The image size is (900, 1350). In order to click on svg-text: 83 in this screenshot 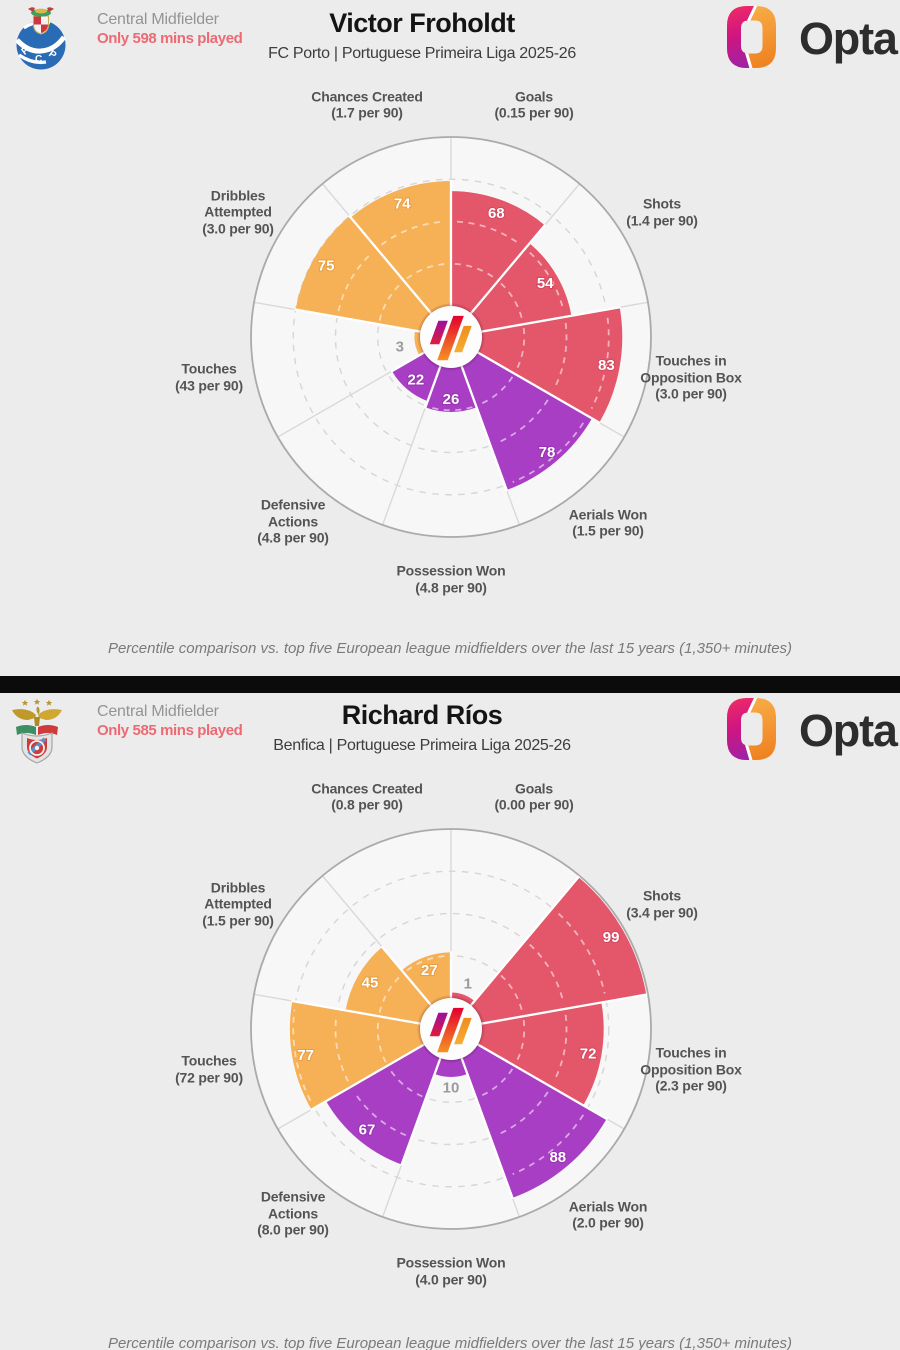, I will do `click(606, 365)`.